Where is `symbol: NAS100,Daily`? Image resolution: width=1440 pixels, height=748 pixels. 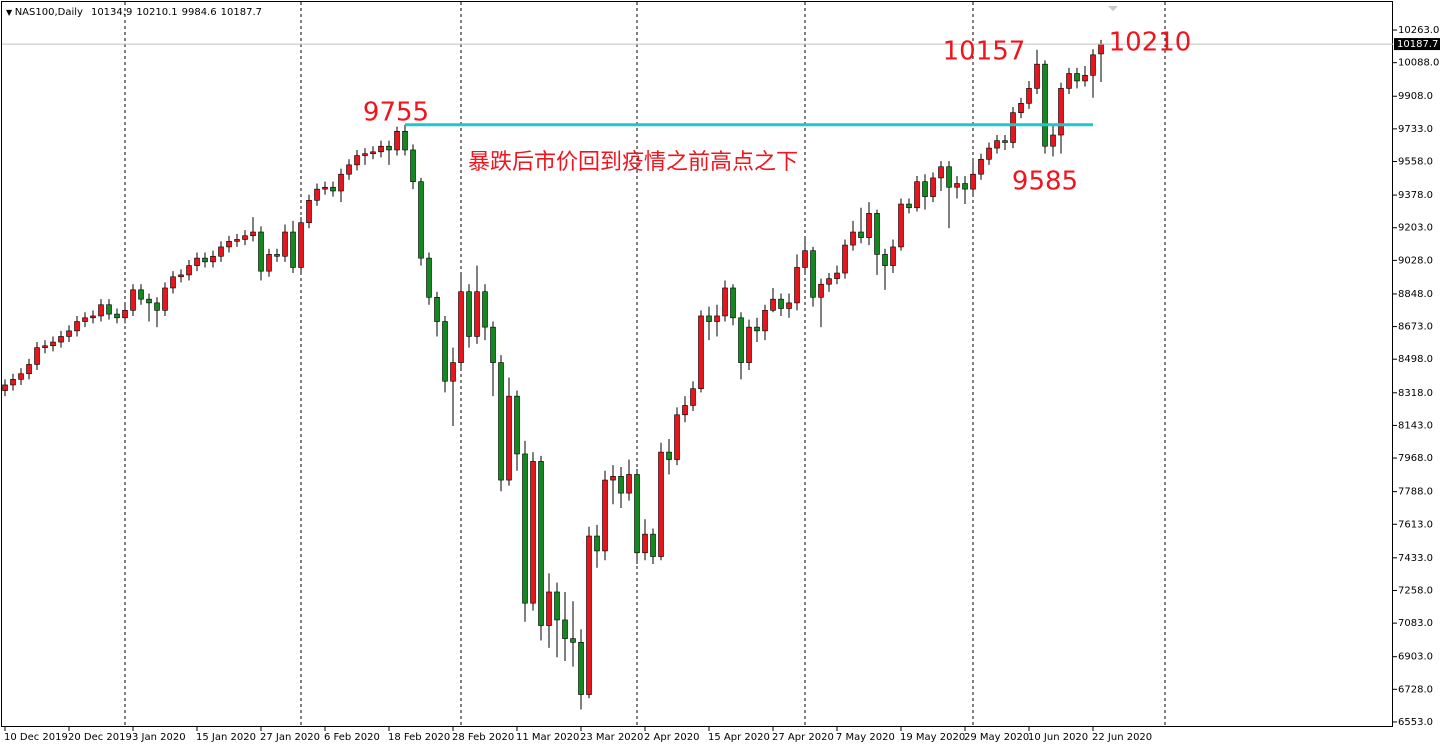
symbol: NAS100,Daily is located at coordinates (49, 12).